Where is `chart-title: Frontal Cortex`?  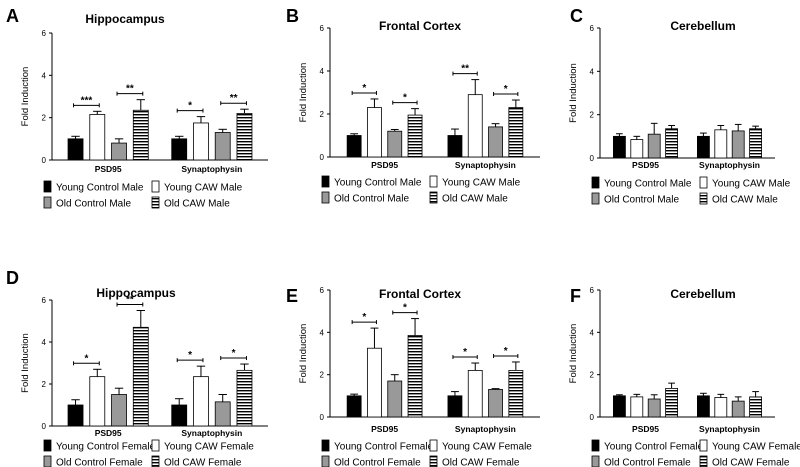 chart-title: Frontal Cortex is located at coordinates (420, 26).